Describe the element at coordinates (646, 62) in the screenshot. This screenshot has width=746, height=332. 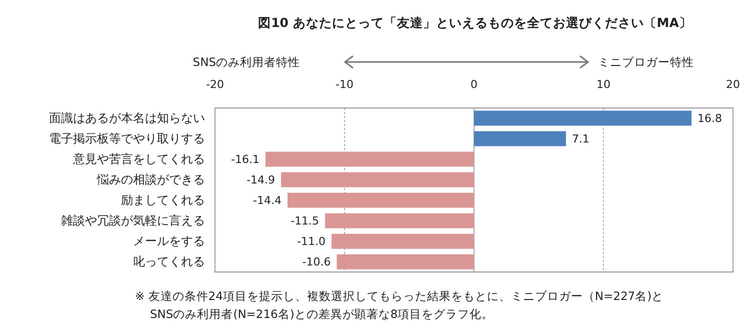
I see `text: ミニブロガー特性` at that location.